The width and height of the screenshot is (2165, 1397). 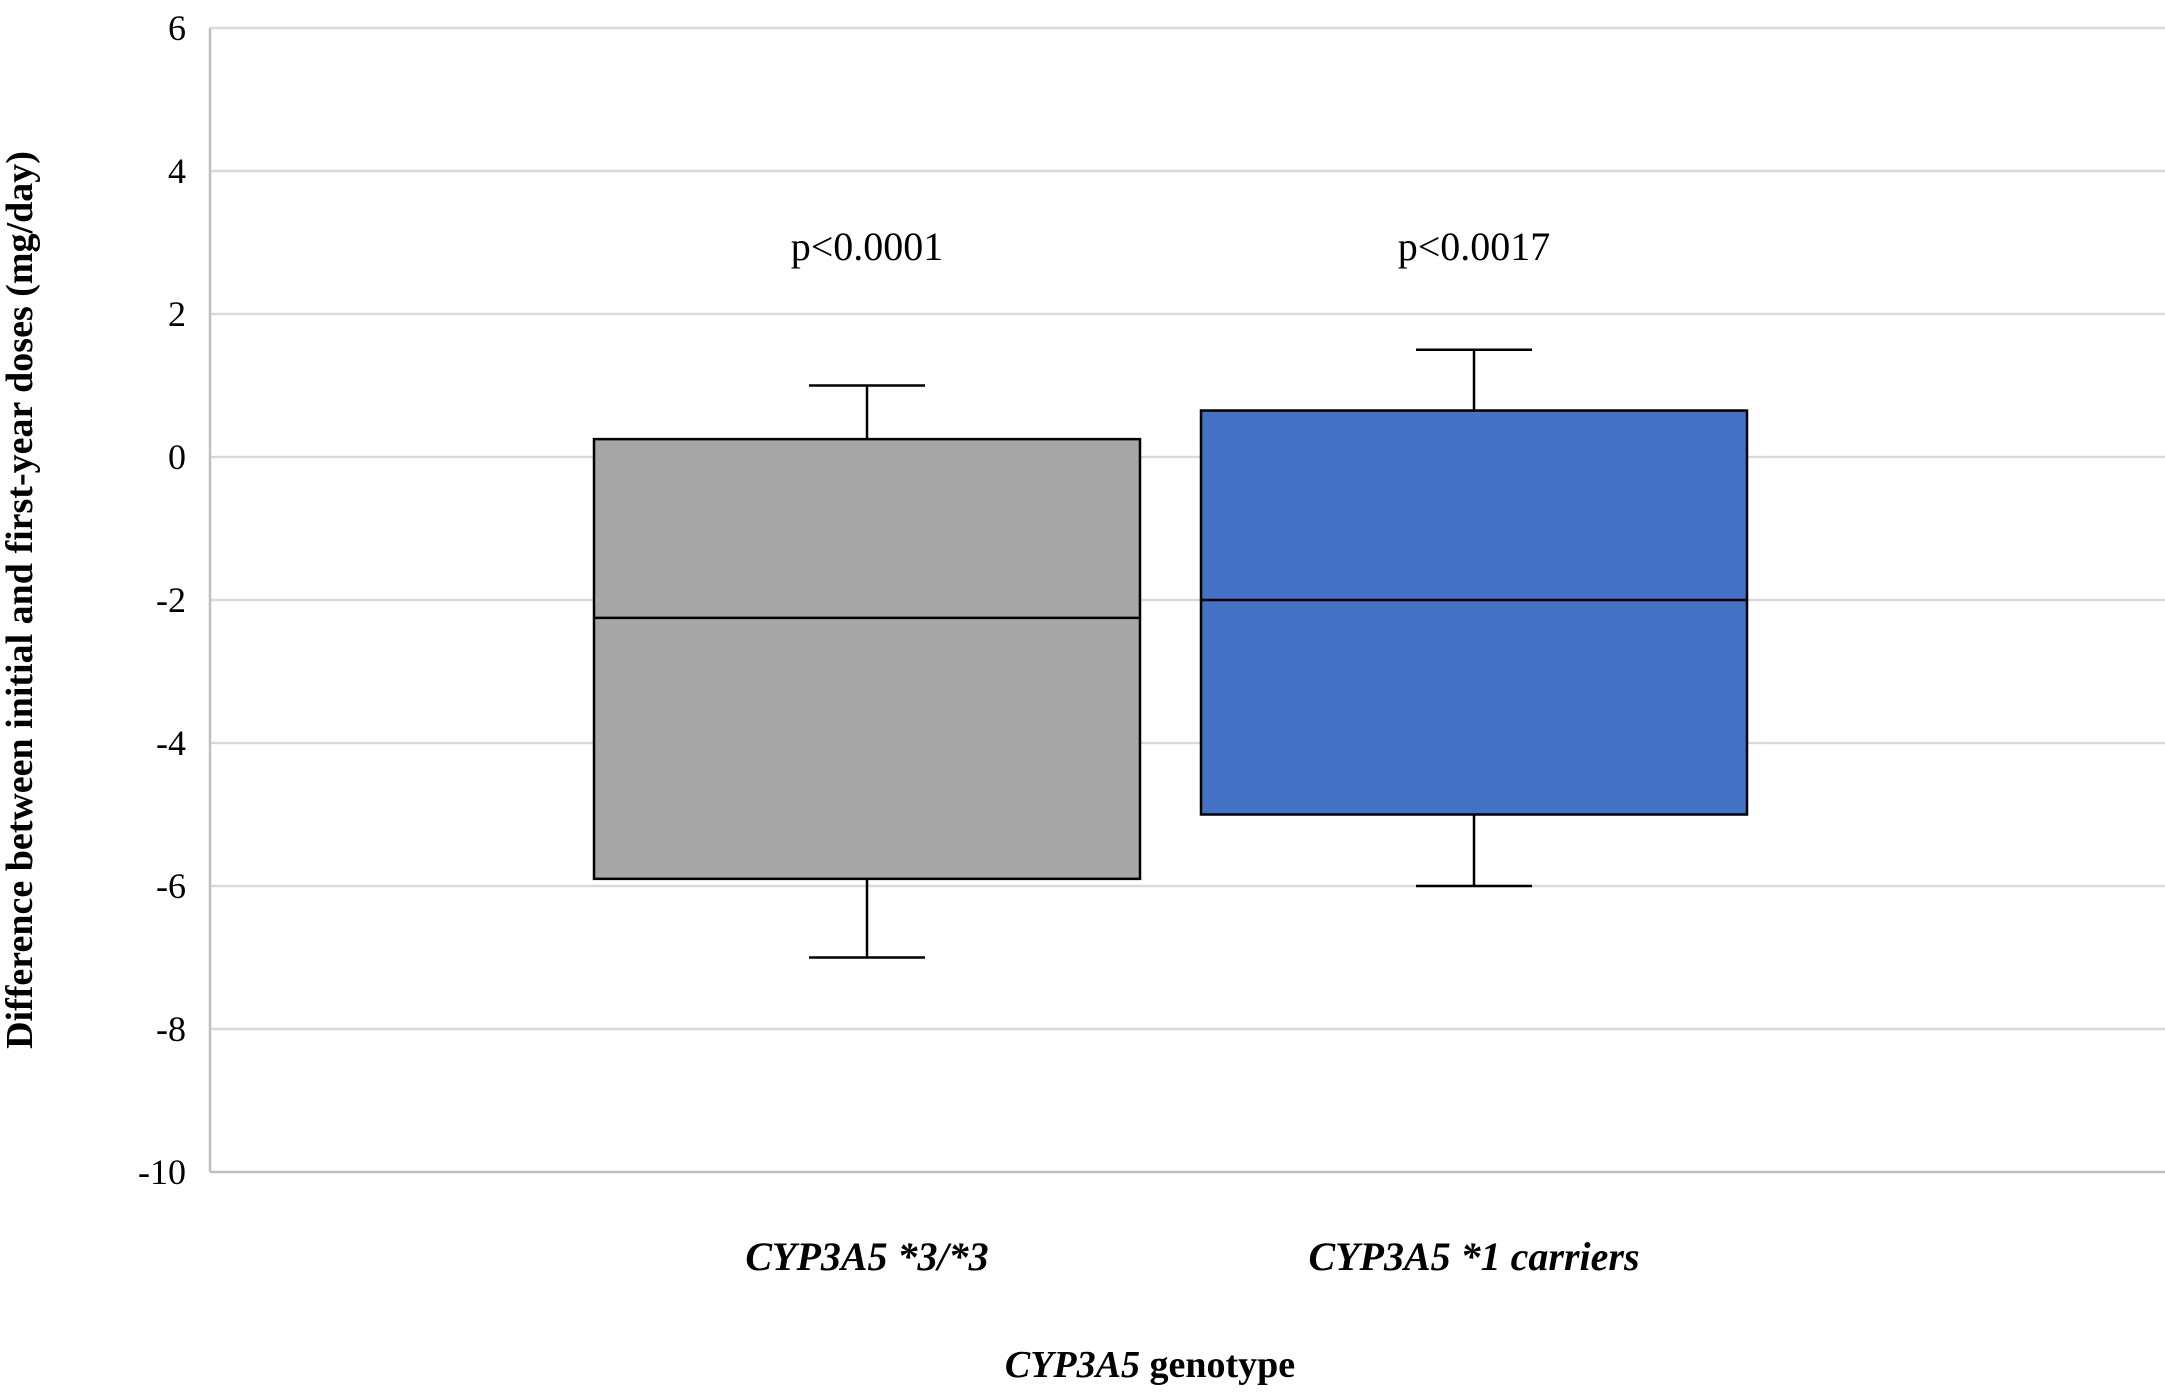 What do you see at coordinates (1217, 1365) in the screenshot?
I see `x-axis-title-rest: genotype` at bounding box center [1217, 1365].